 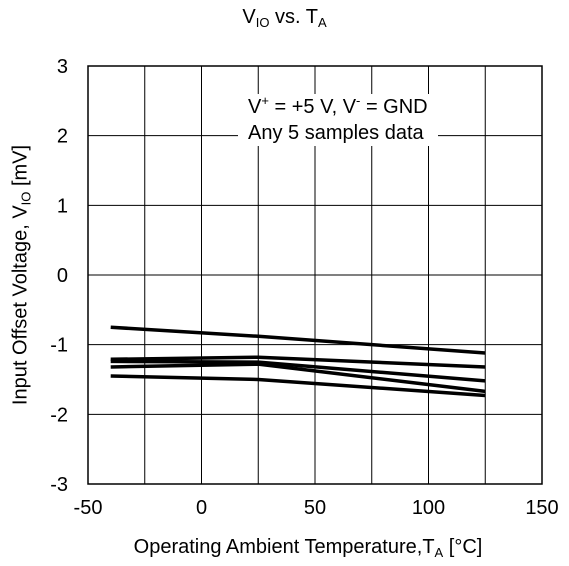 I want to click on annotation-line-1: V+ = +5 V, V- = GND, so click(x=338, y=105).